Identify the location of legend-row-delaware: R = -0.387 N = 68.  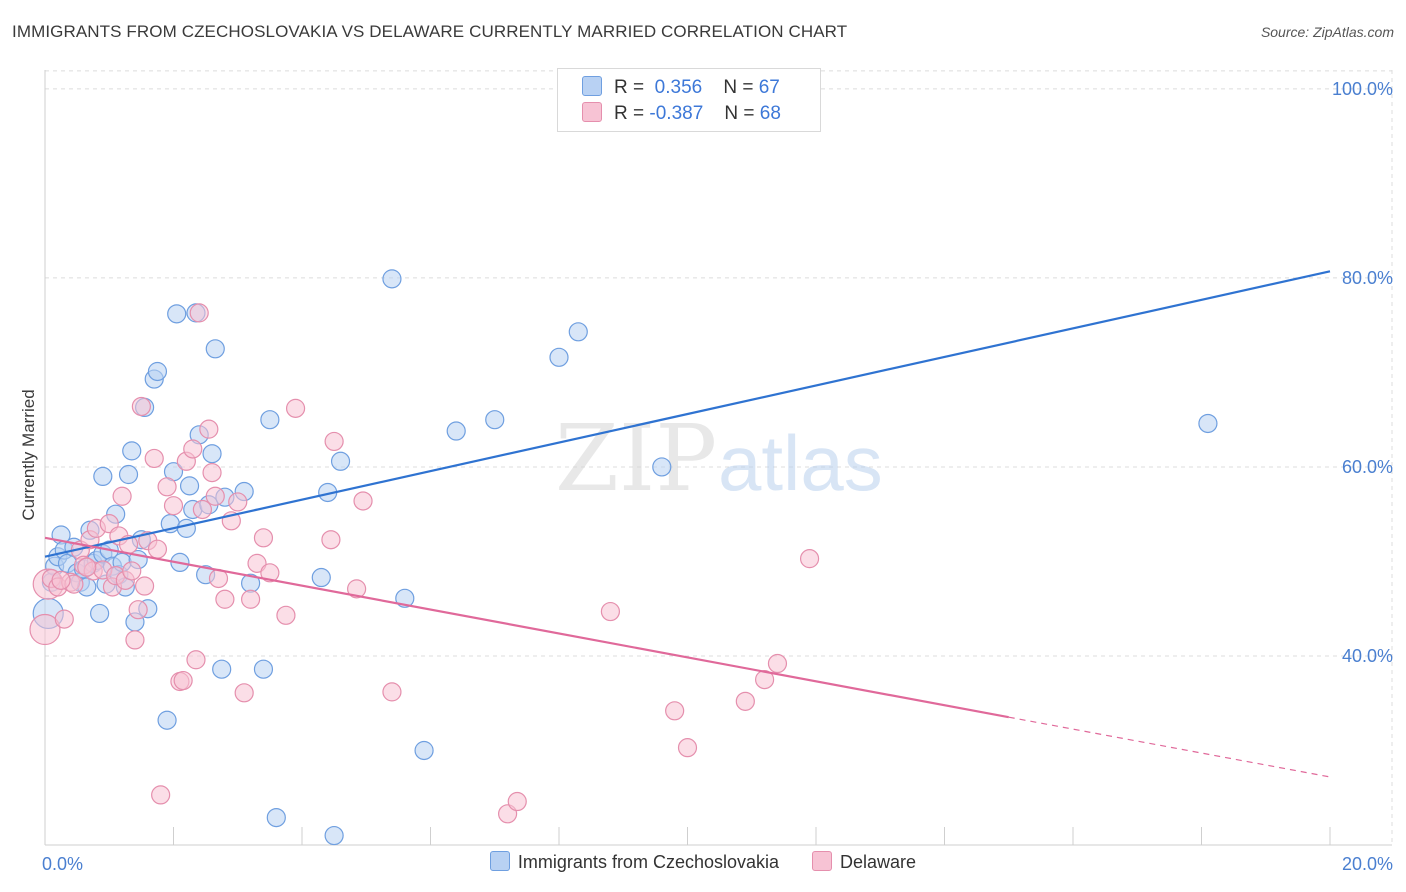
(681, 114).